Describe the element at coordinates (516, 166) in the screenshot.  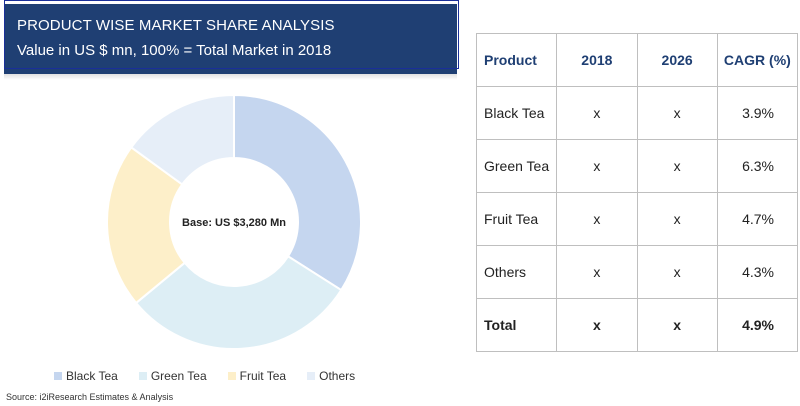
I see `table-cell: Green Tea` at that location.